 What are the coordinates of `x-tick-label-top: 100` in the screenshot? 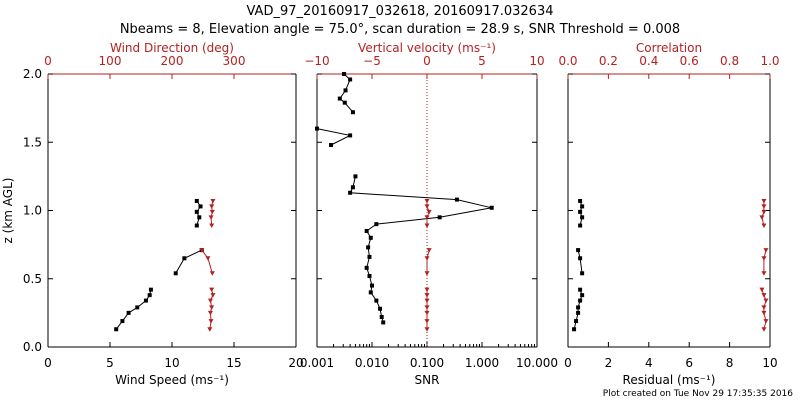 It's located at (110, 61).